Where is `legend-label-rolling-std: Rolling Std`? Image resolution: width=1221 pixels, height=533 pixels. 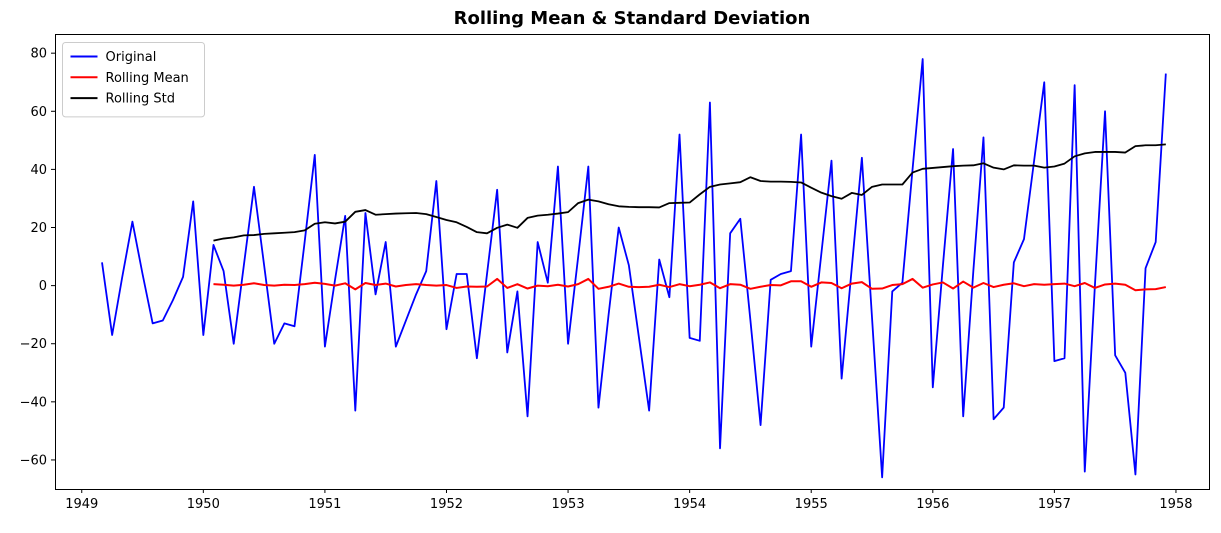 legend-label-rolling-std: Rolling Std is located at coordinates (140, 99).